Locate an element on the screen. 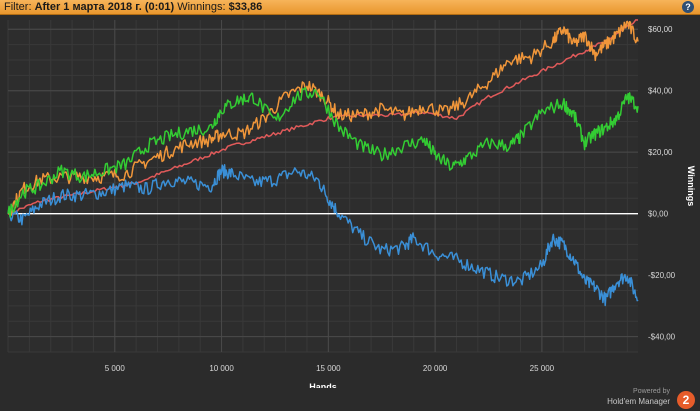  y-axis-title: Winnings is located at coordinates (691, 186).